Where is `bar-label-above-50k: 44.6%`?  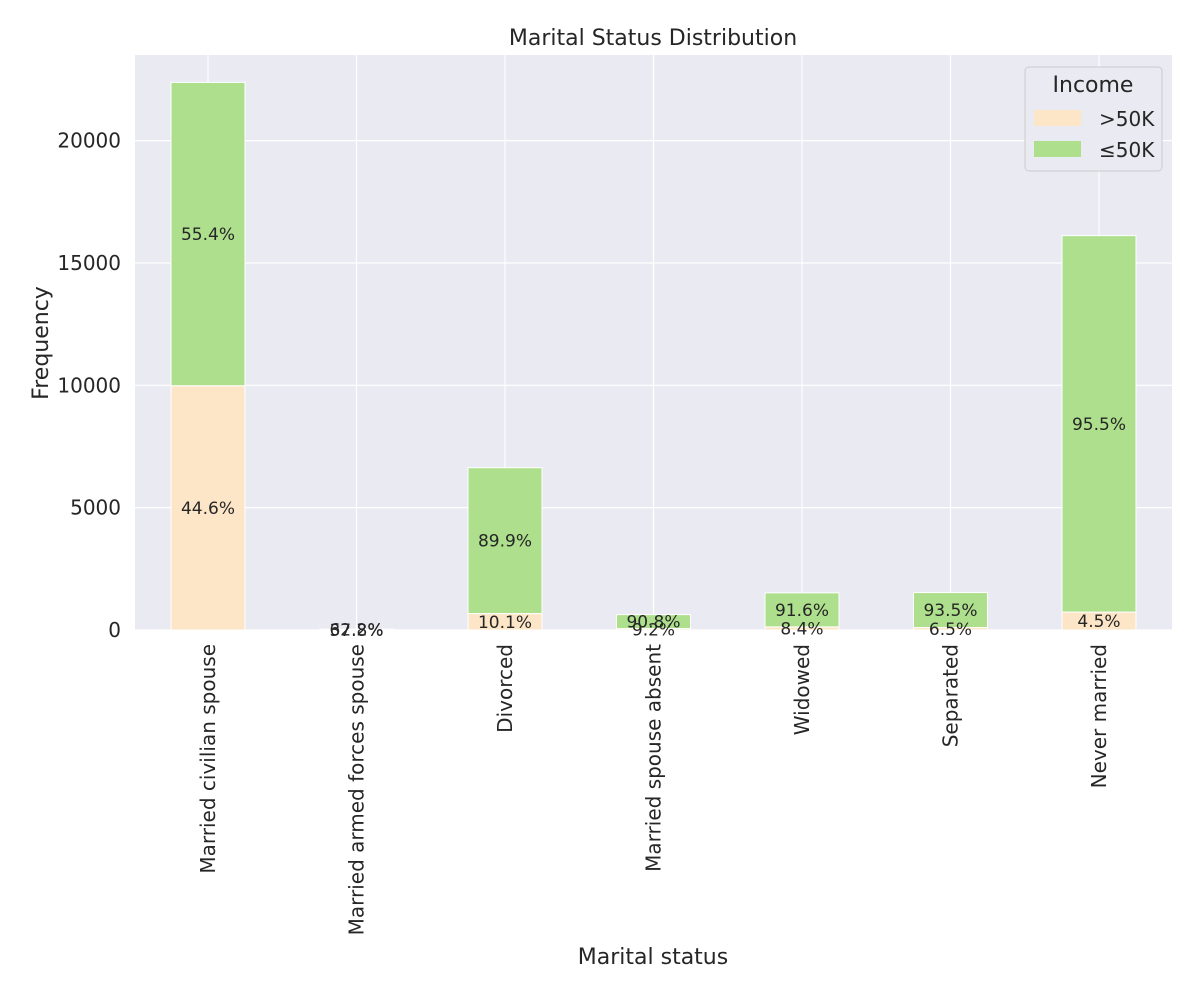
bar-label-above-50k: 44.6% is located at coordinates (208, 509).